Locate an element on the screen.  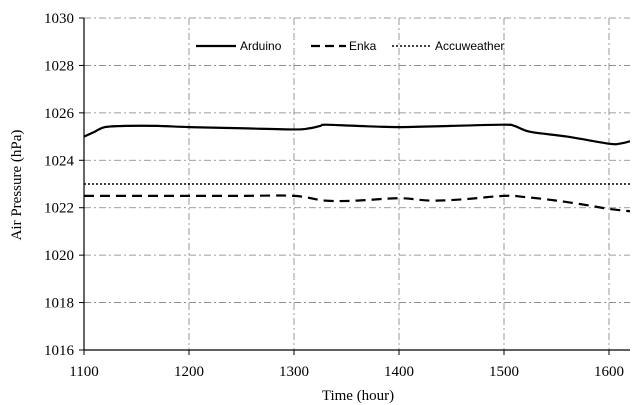
legend: Arduino Enka Accuweather is located at coordinates (350, 46).